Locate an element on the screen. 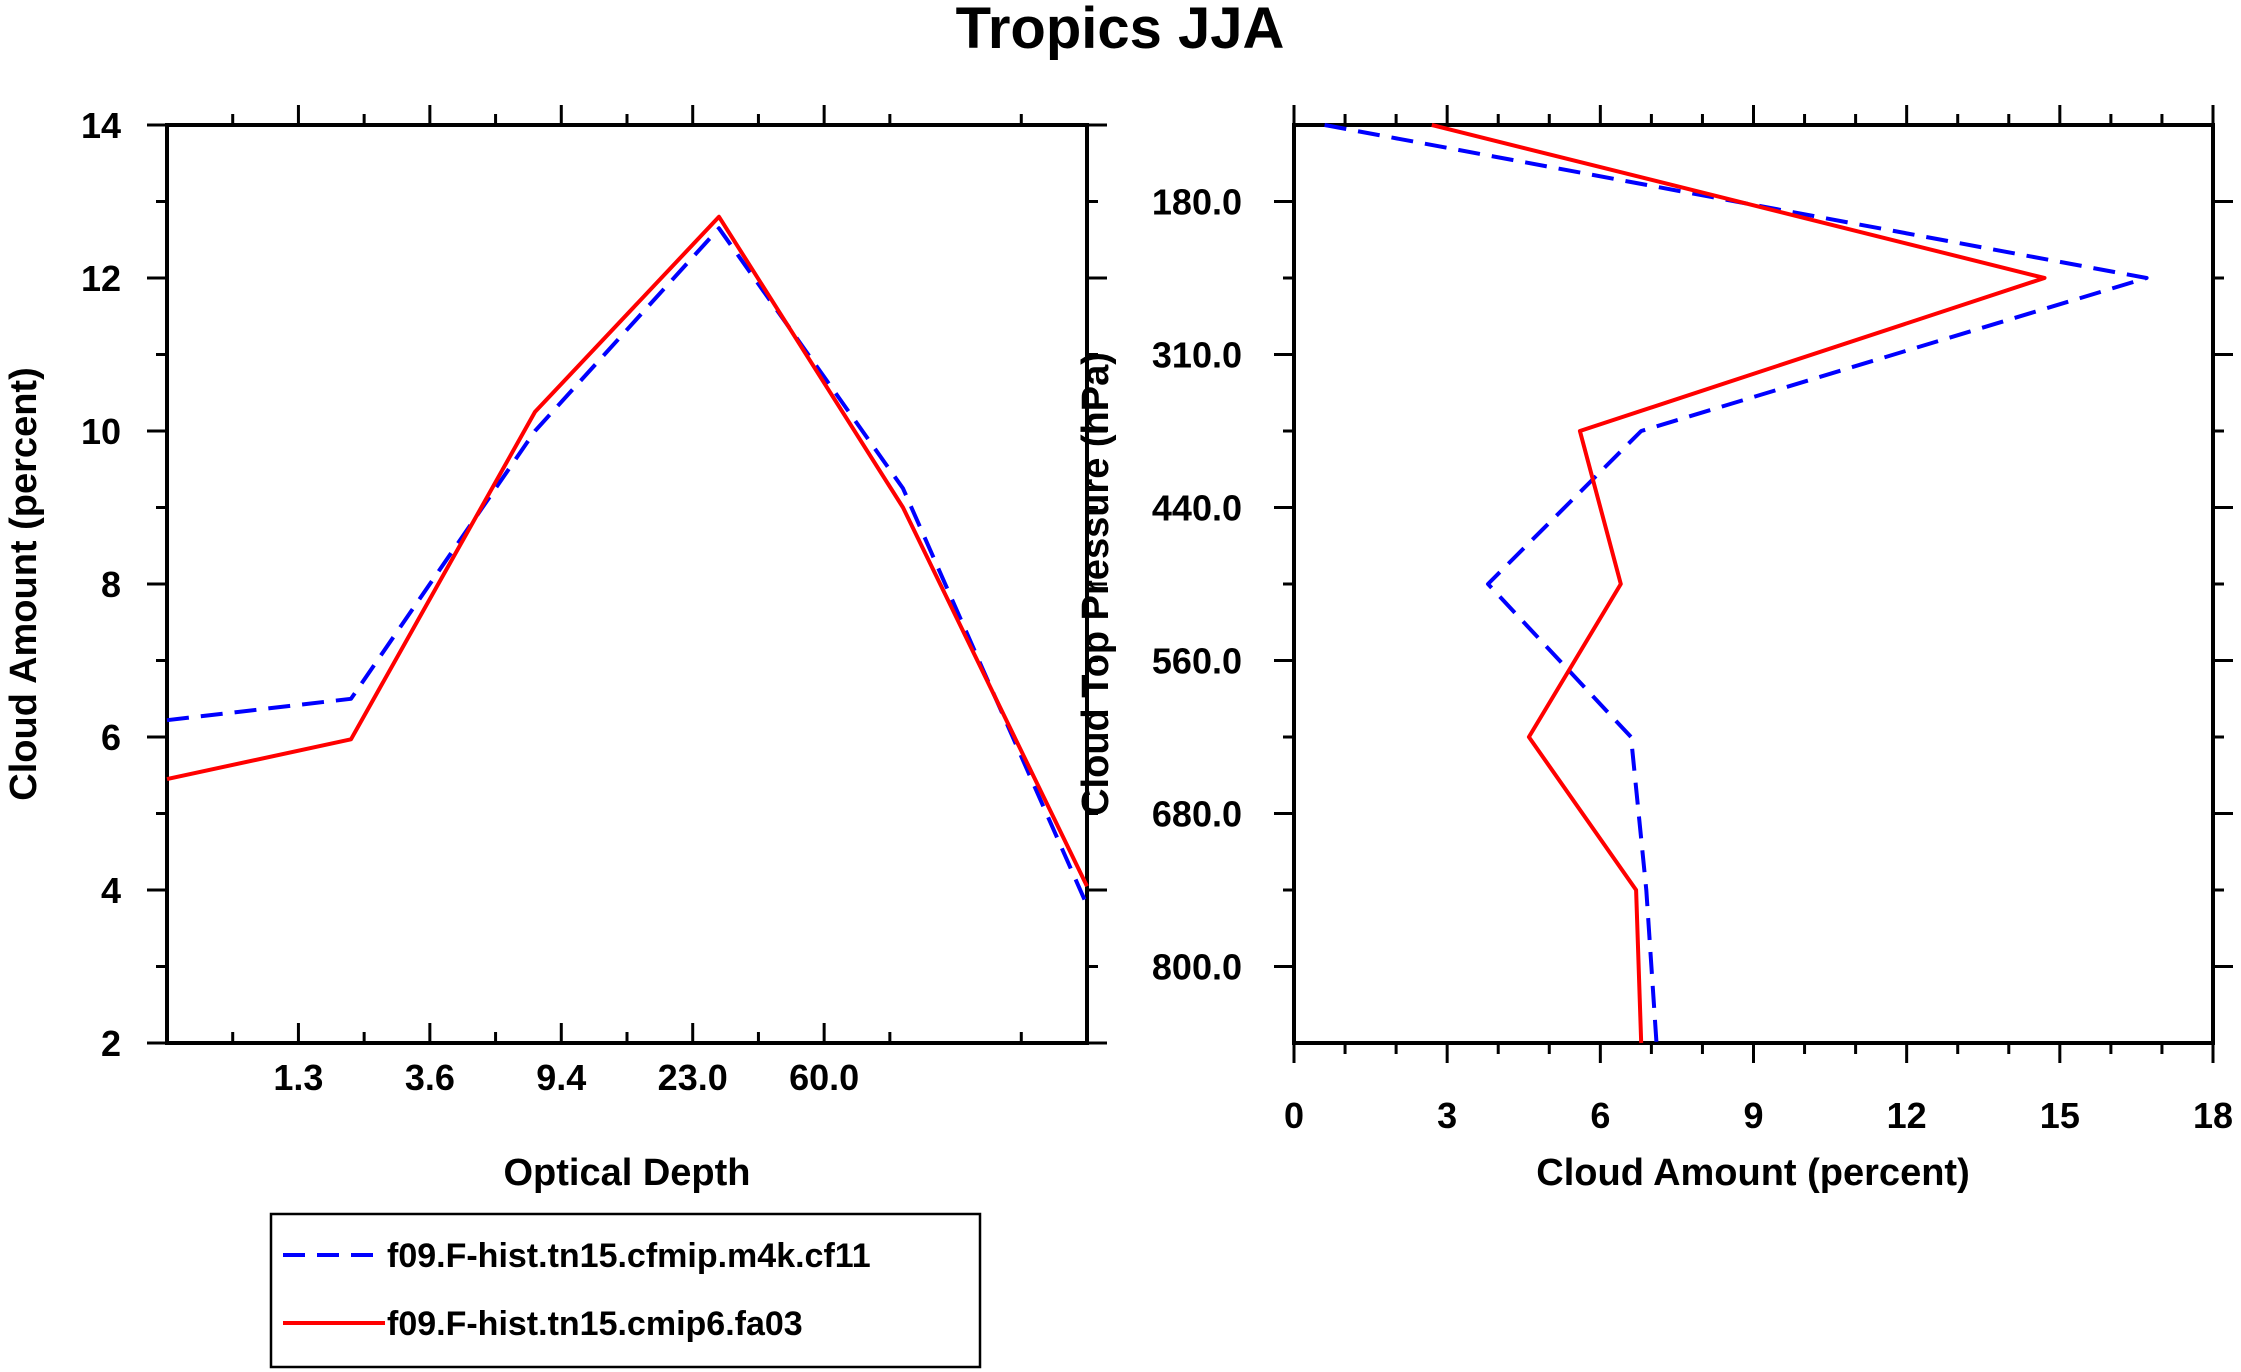  right-y-tick-labels: 180.0 310.0 440.0 560.0 680.0 800.0 is located at coordinates (1197, 585).